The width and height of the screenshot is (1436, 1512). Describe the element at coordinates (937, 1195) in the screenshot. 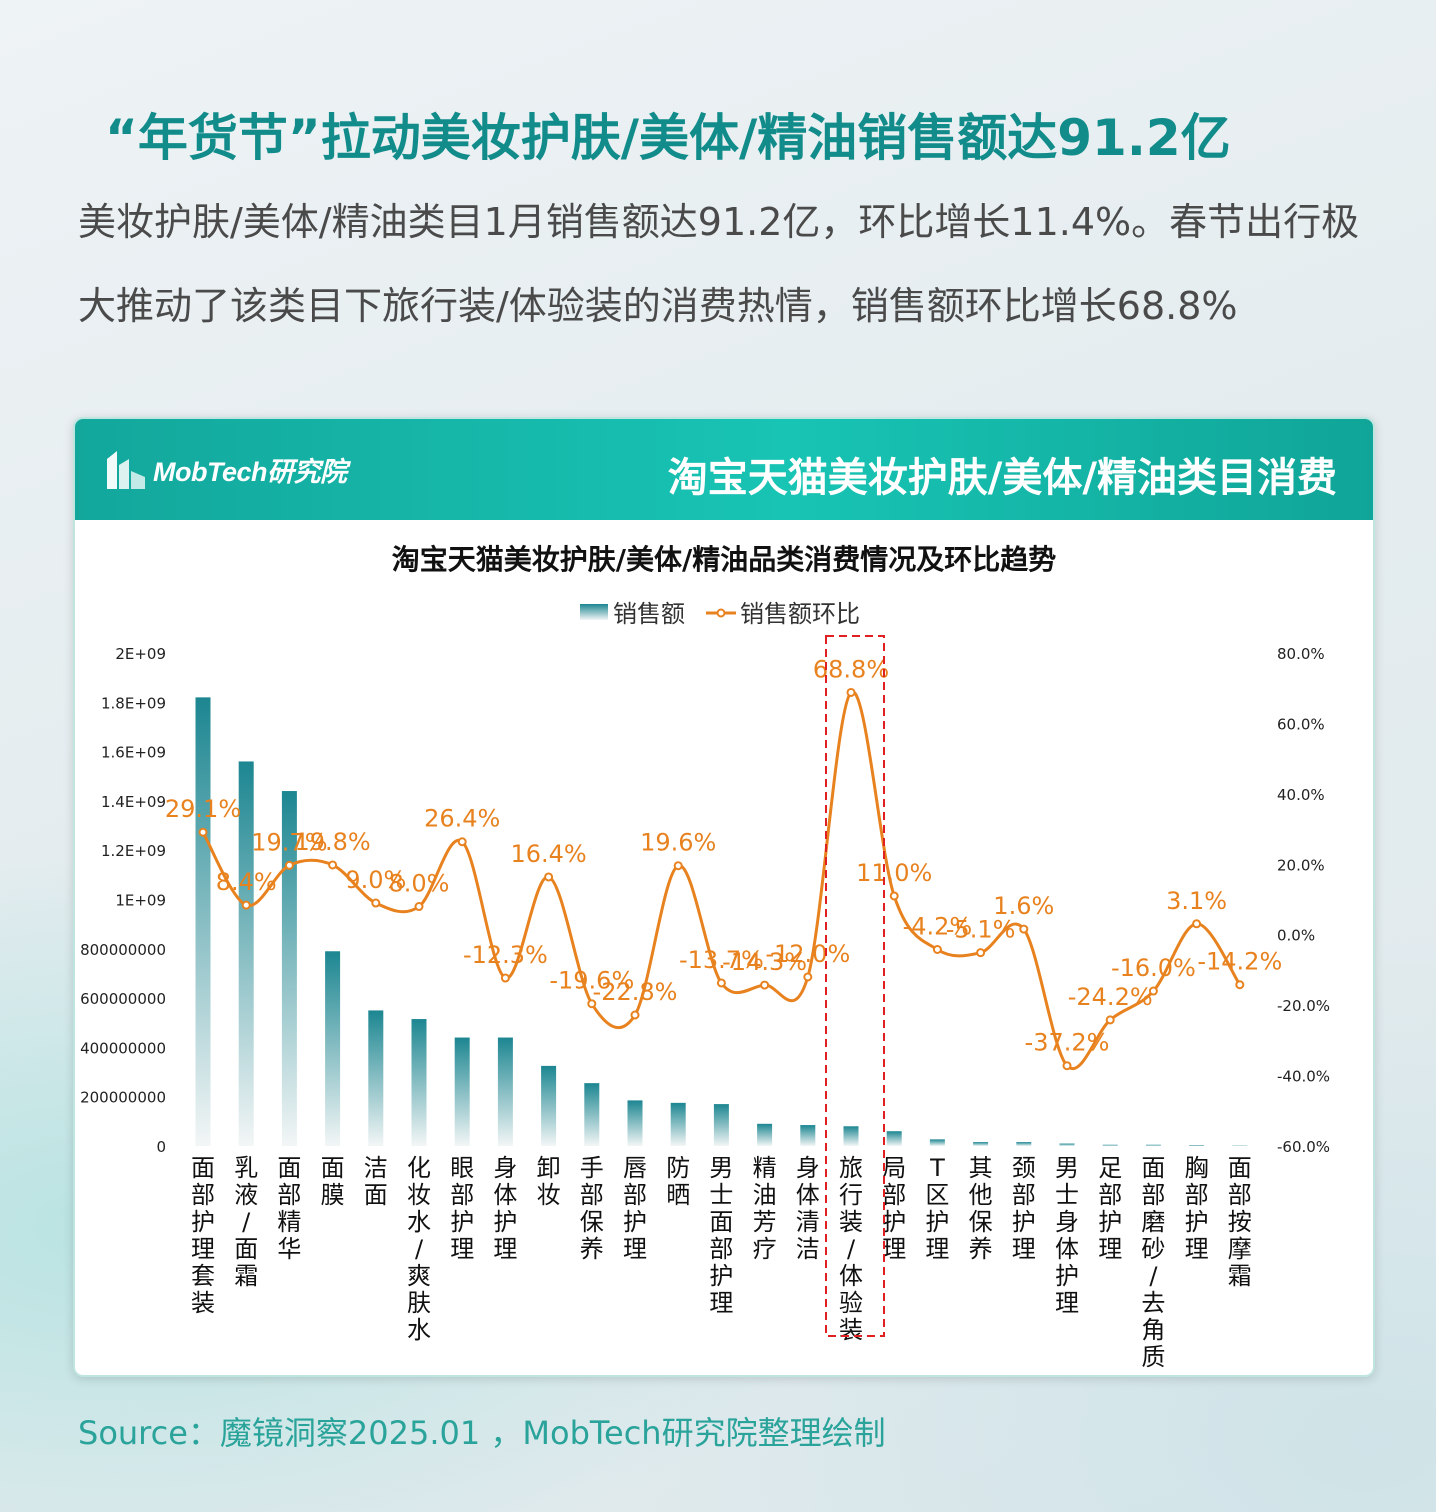

I see `x-axis-label-char: 区` at that location.